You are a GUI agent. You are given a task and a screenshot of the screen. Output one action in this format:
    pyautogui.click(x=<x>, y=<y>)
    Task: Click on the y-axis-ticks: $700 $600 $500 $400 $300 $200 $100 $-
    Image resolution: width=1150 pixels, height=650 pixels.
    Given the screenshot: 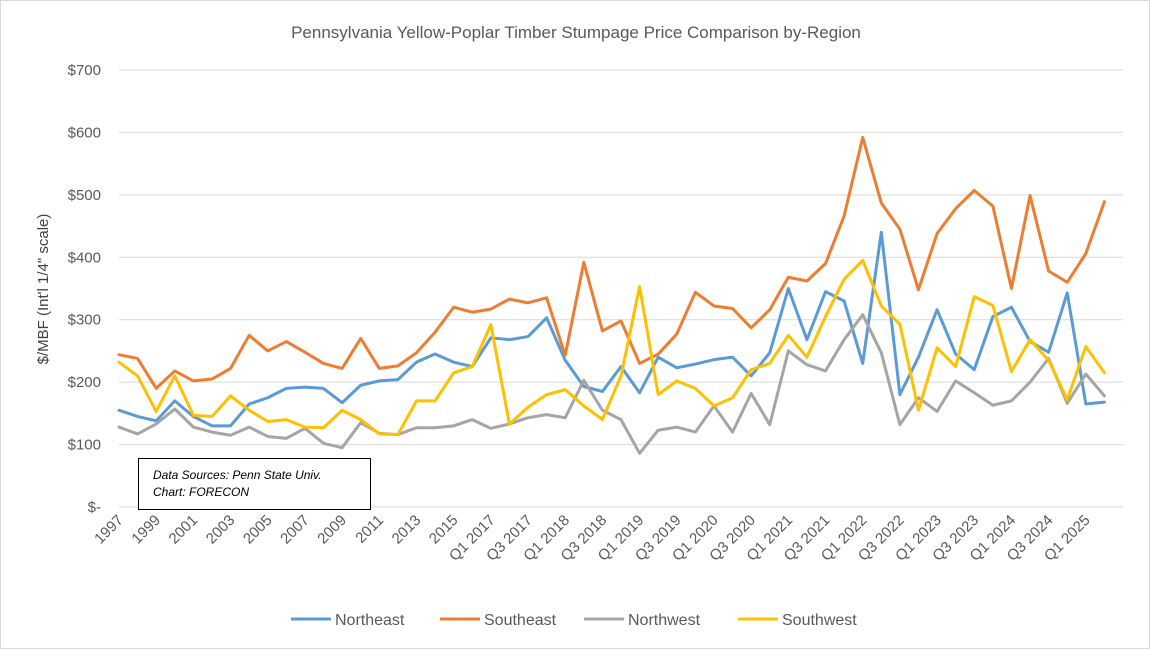 What is the action you would take?
    pyautogui.click(x=84, y=289)
    